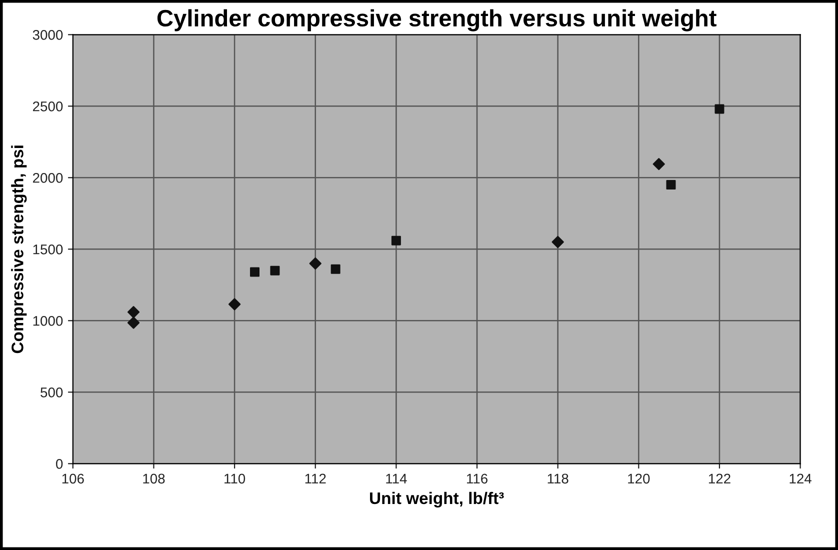 The image size is (838, 550). What do you see at coordinates (396, 479) in the screenshot?
I see `x-tick-label: 114` at bounding box center [396, 479].